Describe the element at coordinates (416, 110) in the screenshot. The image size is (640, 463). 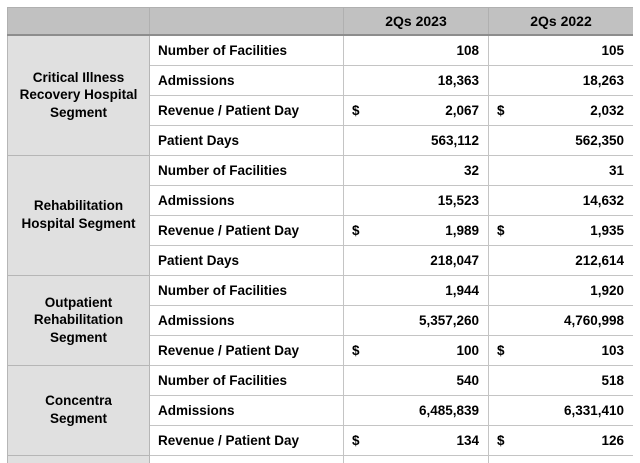
I see `value-cell-2023: $2,067` at that location.